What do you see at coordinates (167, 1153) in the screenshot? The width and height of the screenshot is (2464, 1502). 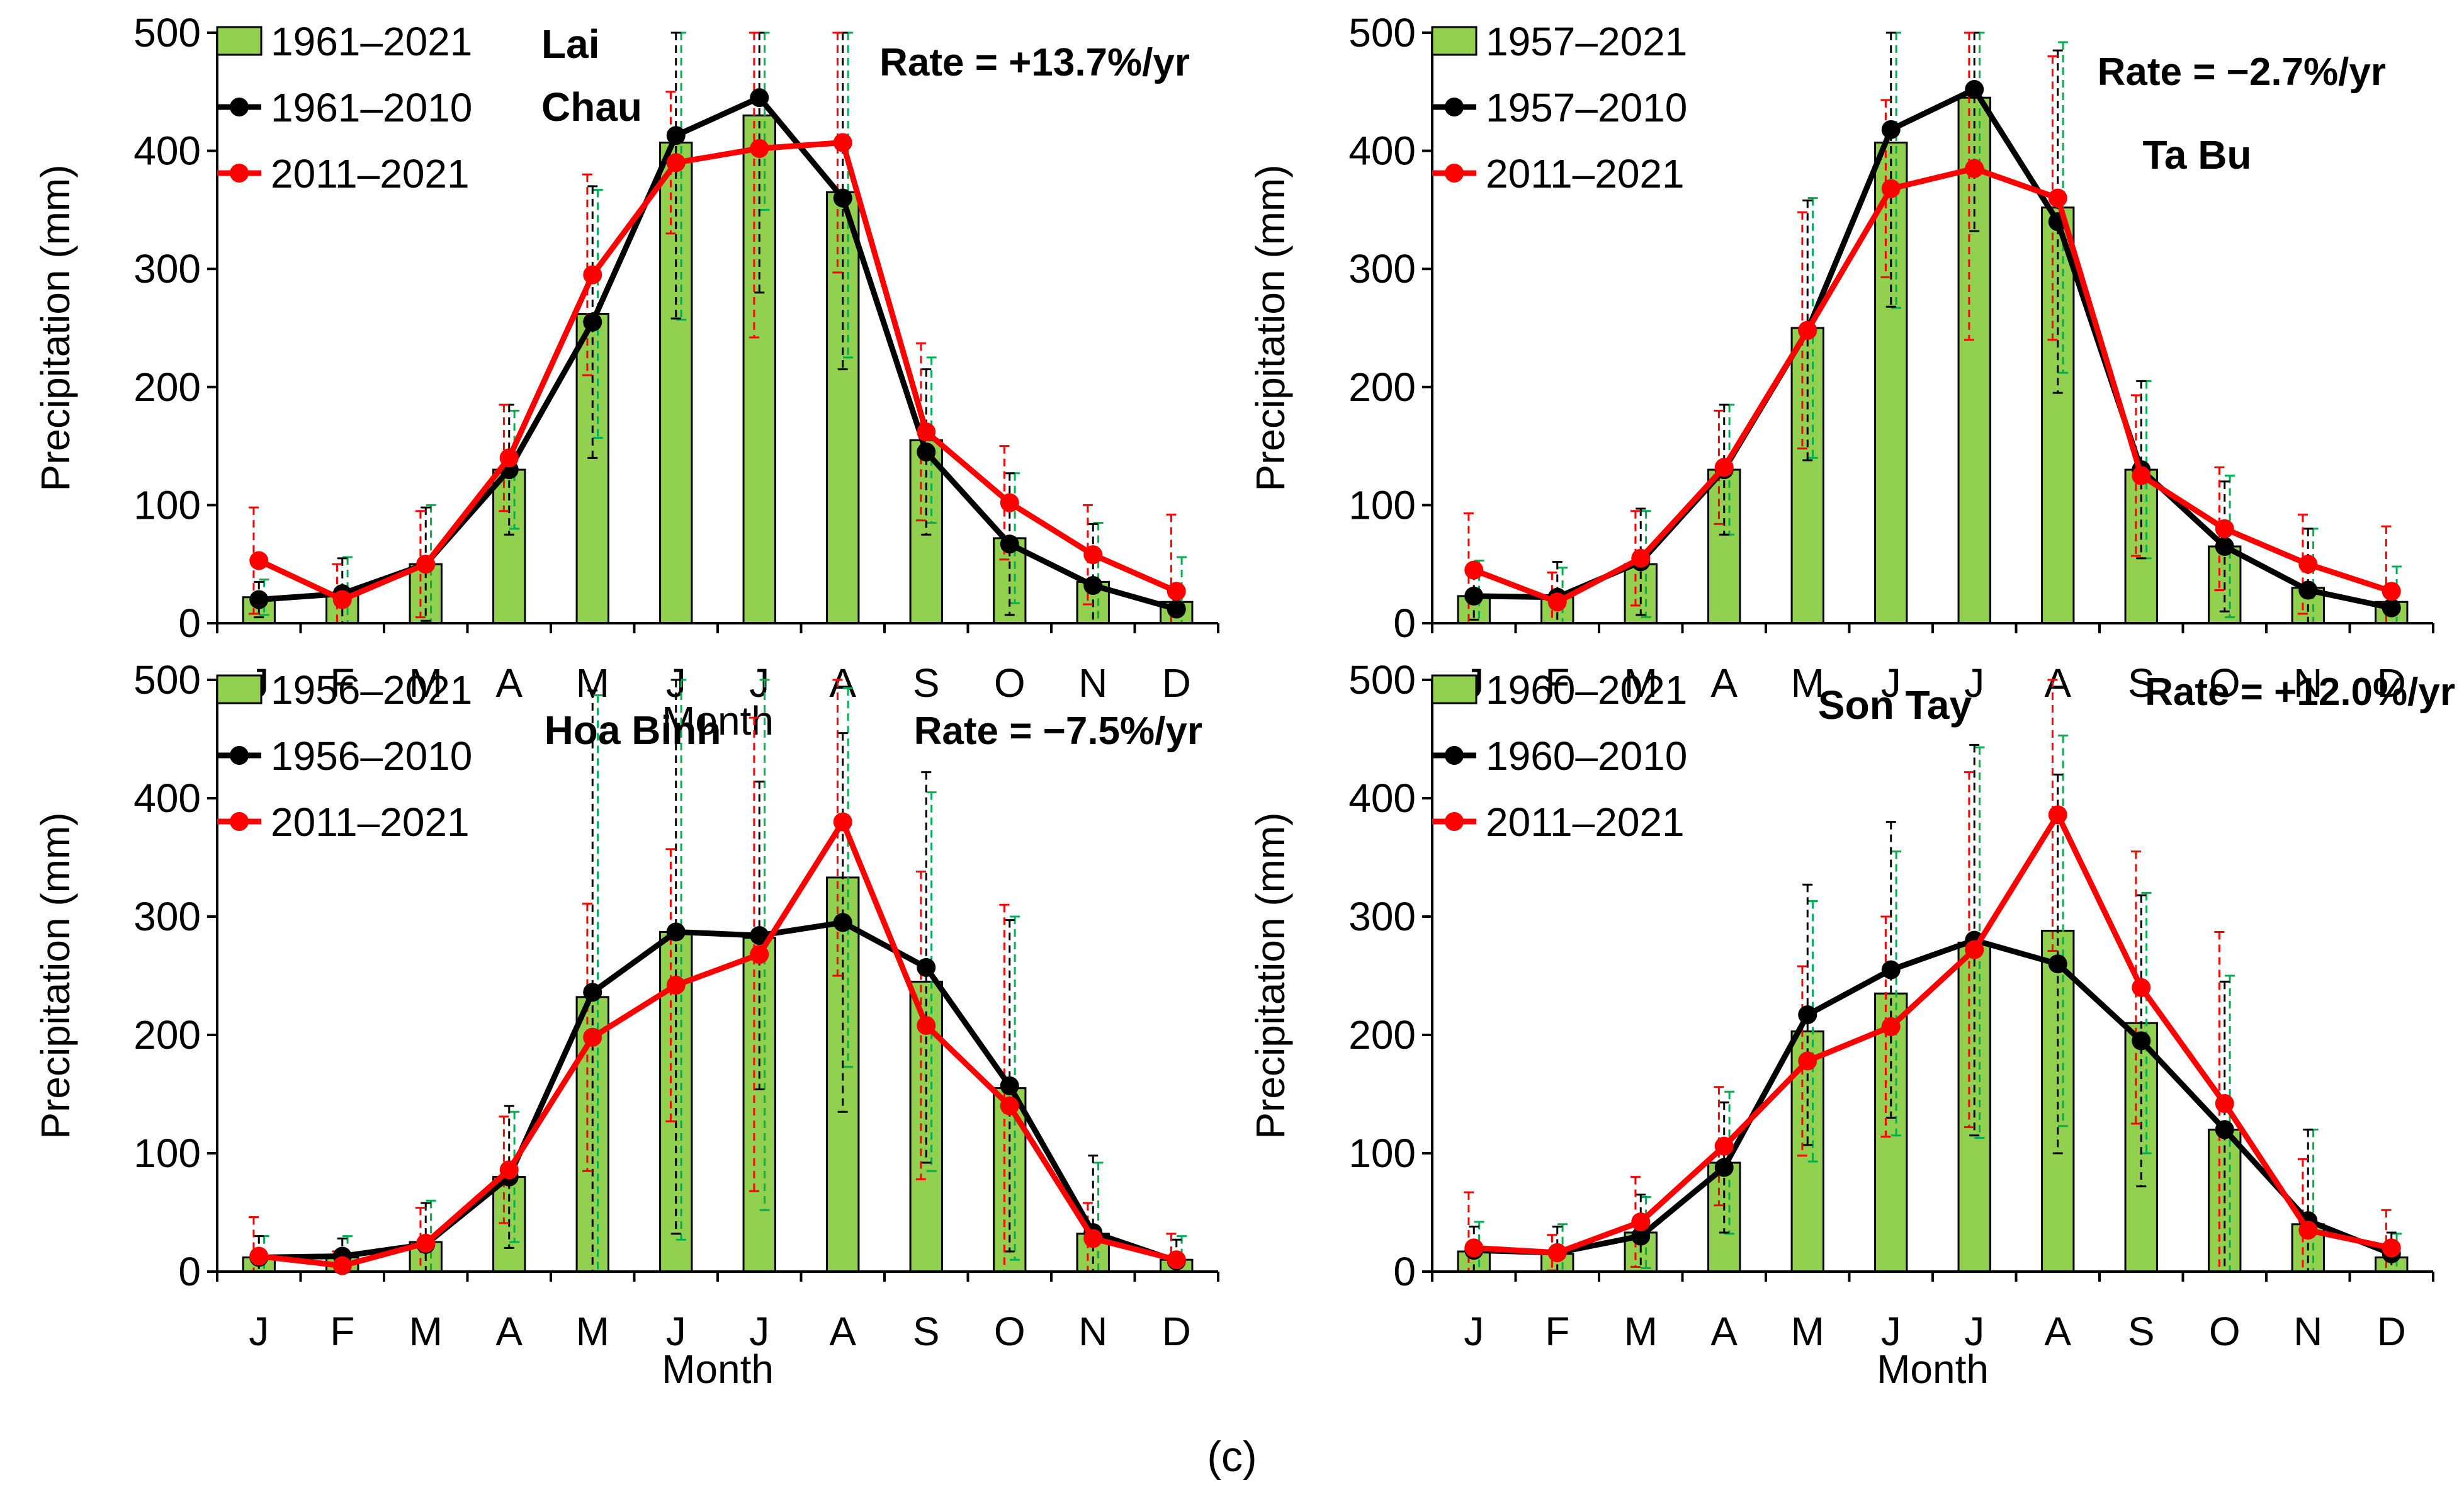 I see `y-tick-label: 100` at bounding box center [167, 1153].